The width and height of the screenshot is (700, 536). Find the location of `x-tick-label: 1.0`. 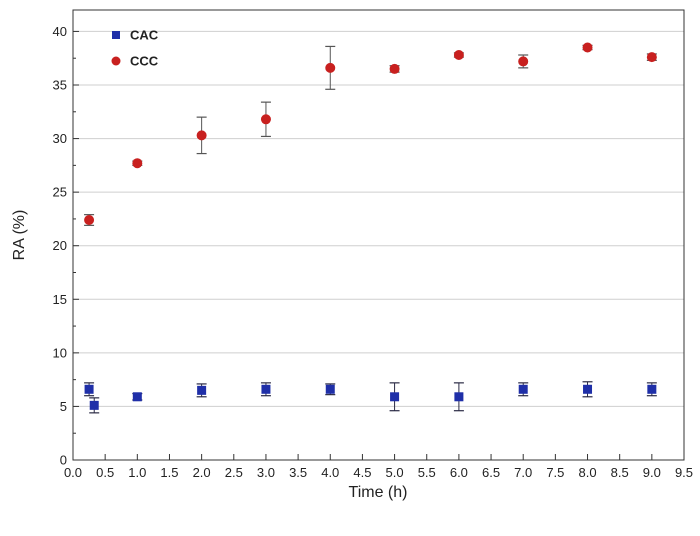

x-tick-label: 1.0 is located at coordinates (137, 472).